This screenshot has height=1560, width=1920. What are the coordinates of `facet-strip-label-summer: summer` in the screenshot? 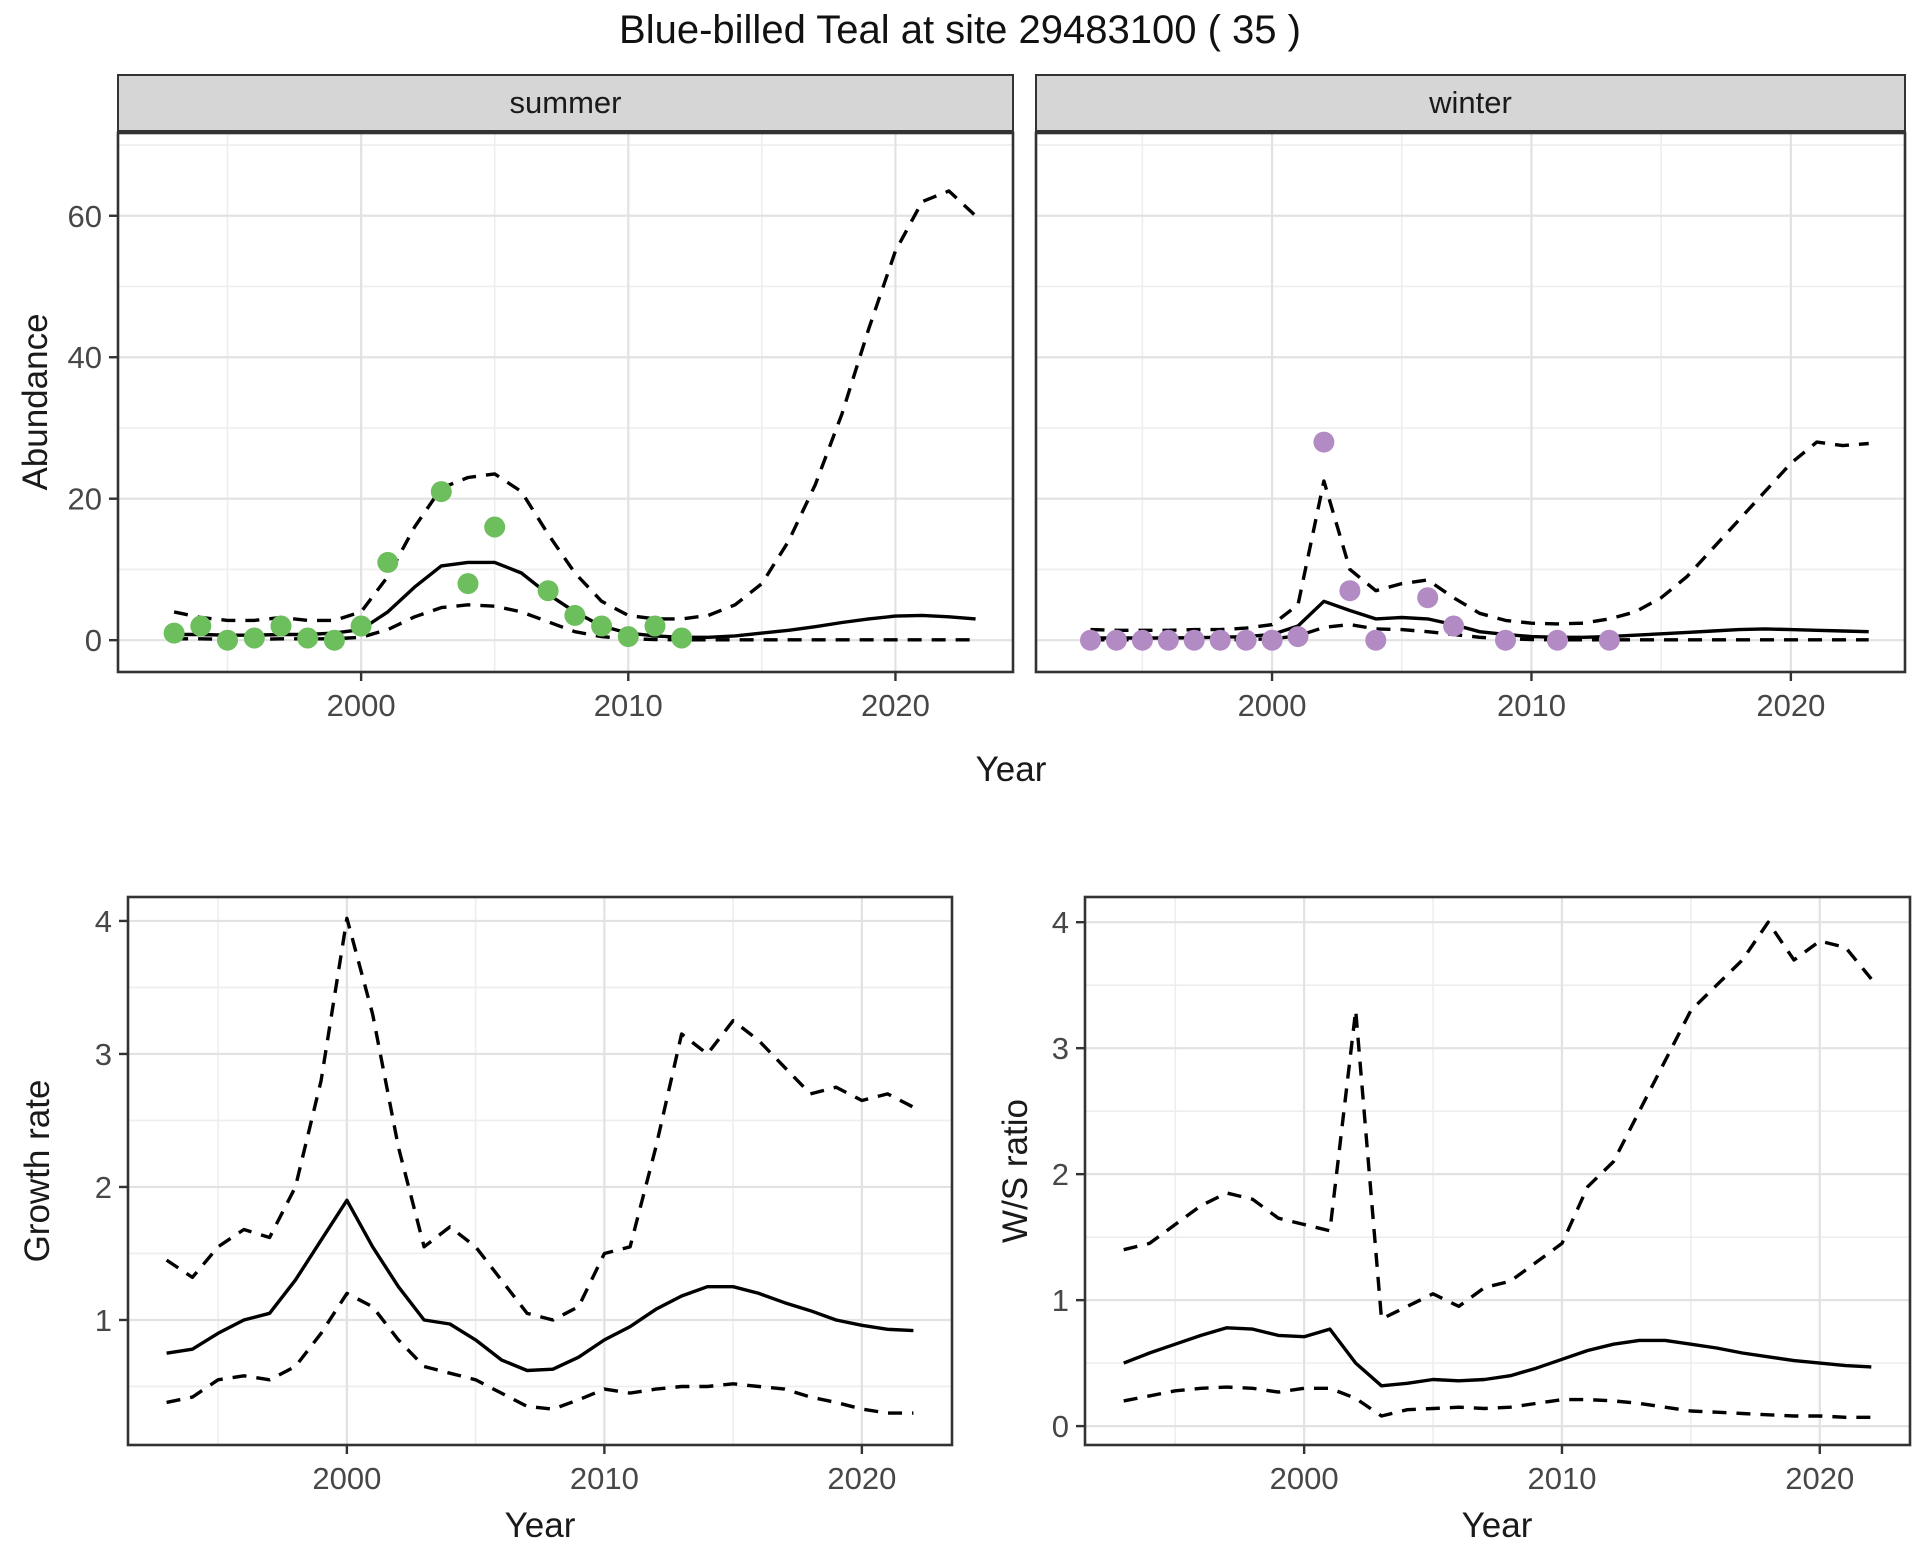 It's located at (565, 102).